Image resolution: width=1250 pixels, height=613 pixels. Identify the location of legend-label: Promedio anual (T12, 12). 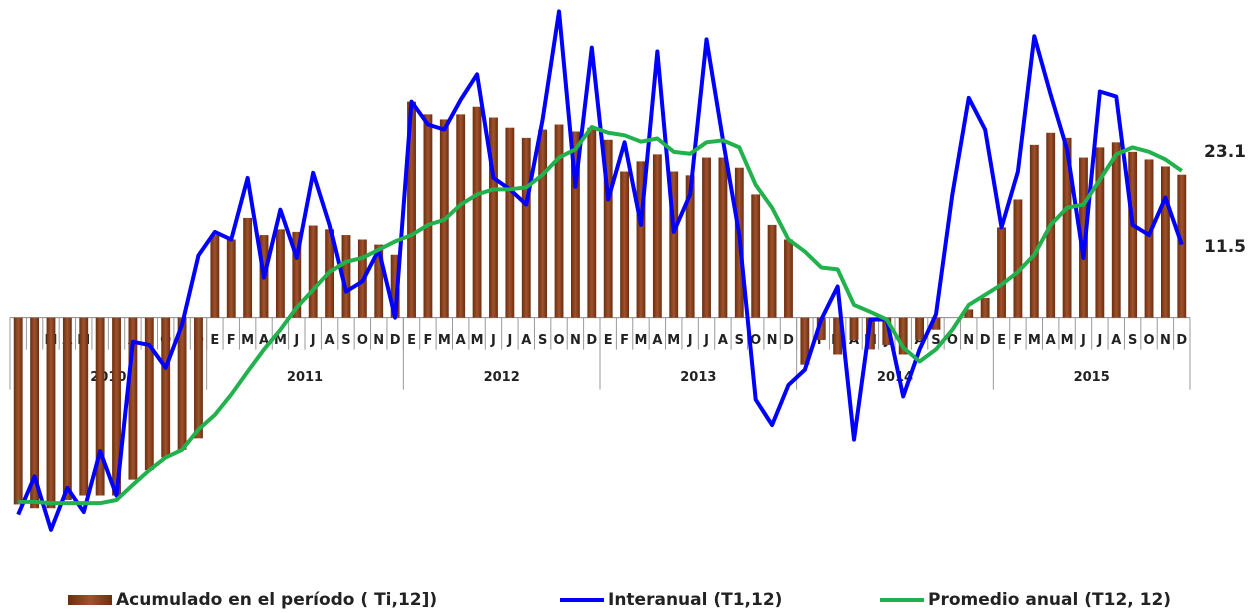
(1049, 600).